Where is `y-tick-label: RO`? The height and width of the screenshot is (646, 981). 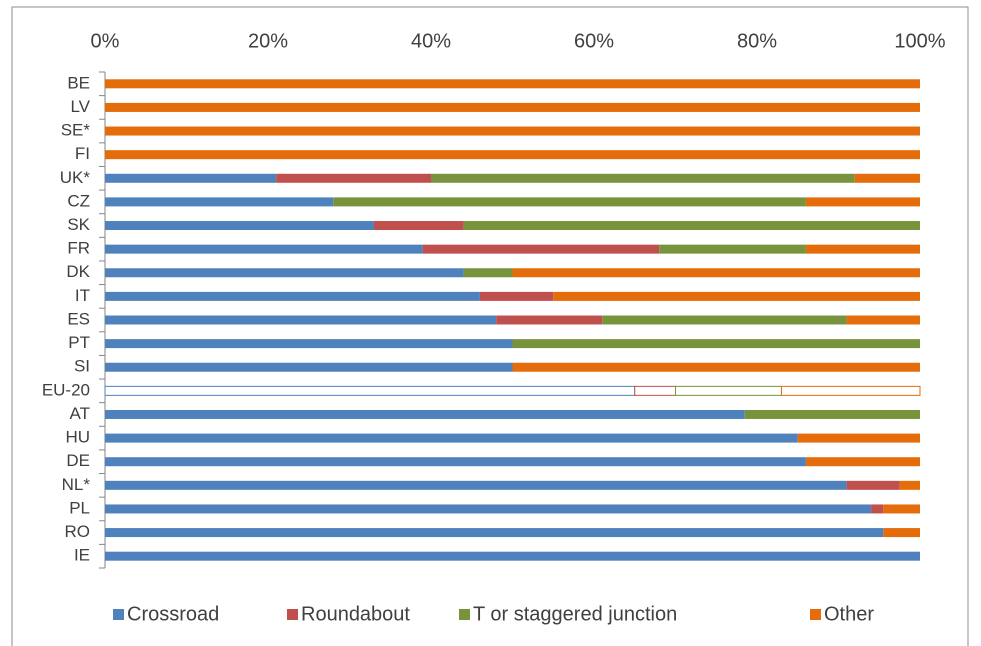
y-tick-label: RO is located at coordinates (78, 531).